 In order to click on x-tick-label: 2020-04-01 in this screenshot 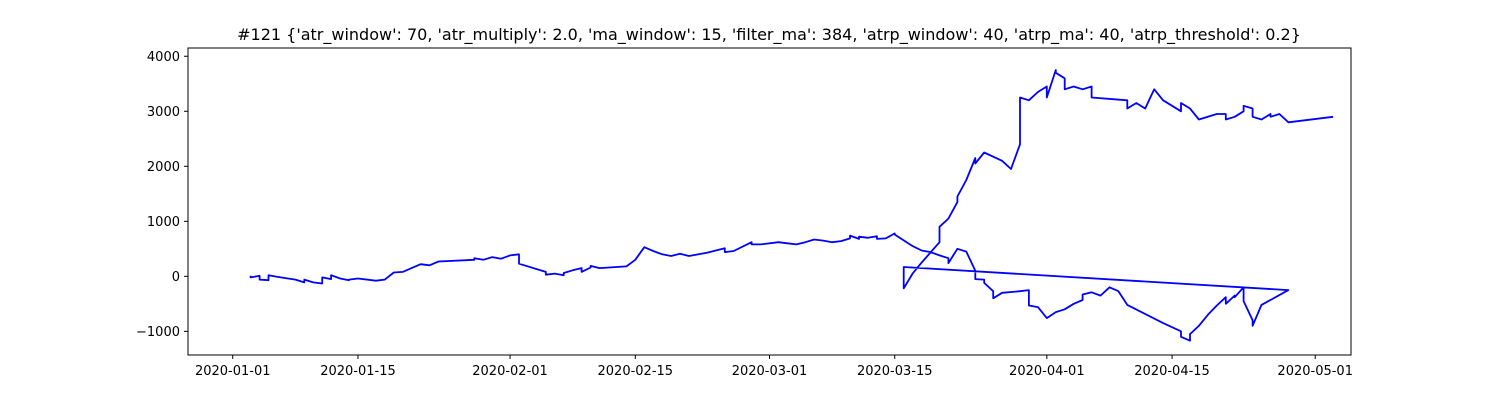, I will do `click(1047, 371)`.